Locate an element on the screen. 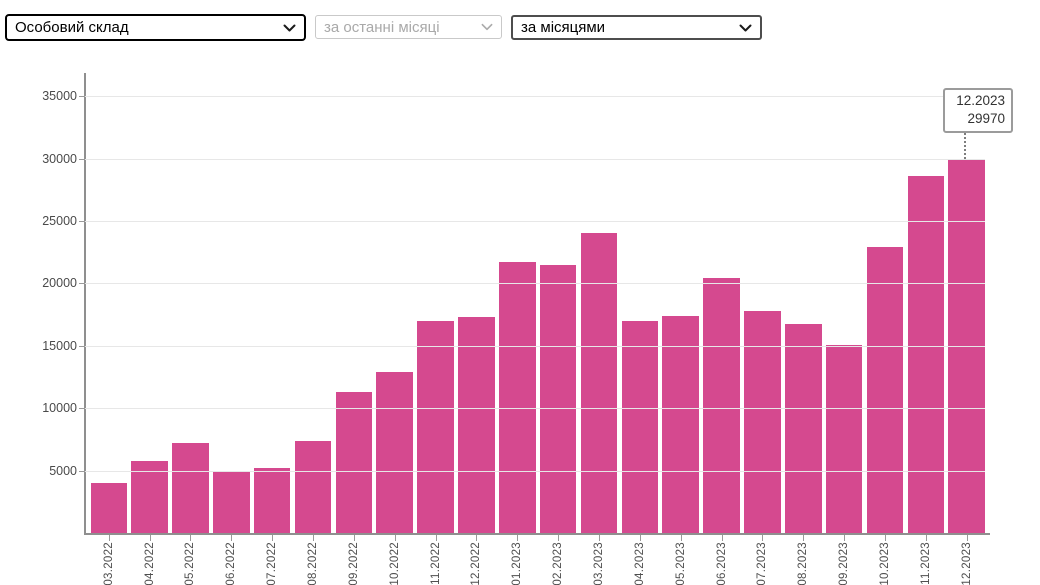  x-axis-tick-label: 04.2023 is located at coordinates (639, 563).